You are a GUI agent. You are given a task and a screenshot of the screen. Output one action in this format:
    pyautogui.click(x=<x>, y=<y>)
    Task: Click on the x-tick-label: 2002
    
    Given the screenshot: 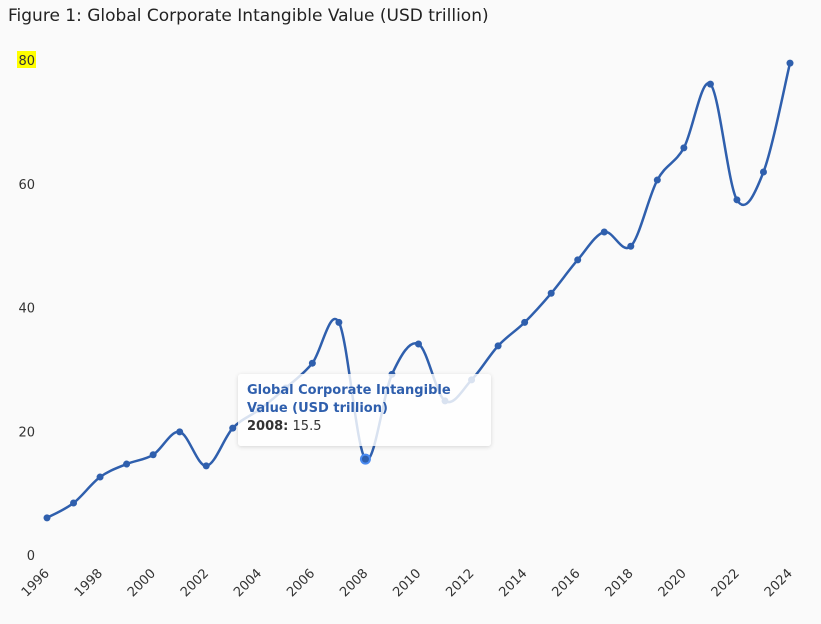 What is the action you would take?
    pyautogui.click(x=195, y=583)
    